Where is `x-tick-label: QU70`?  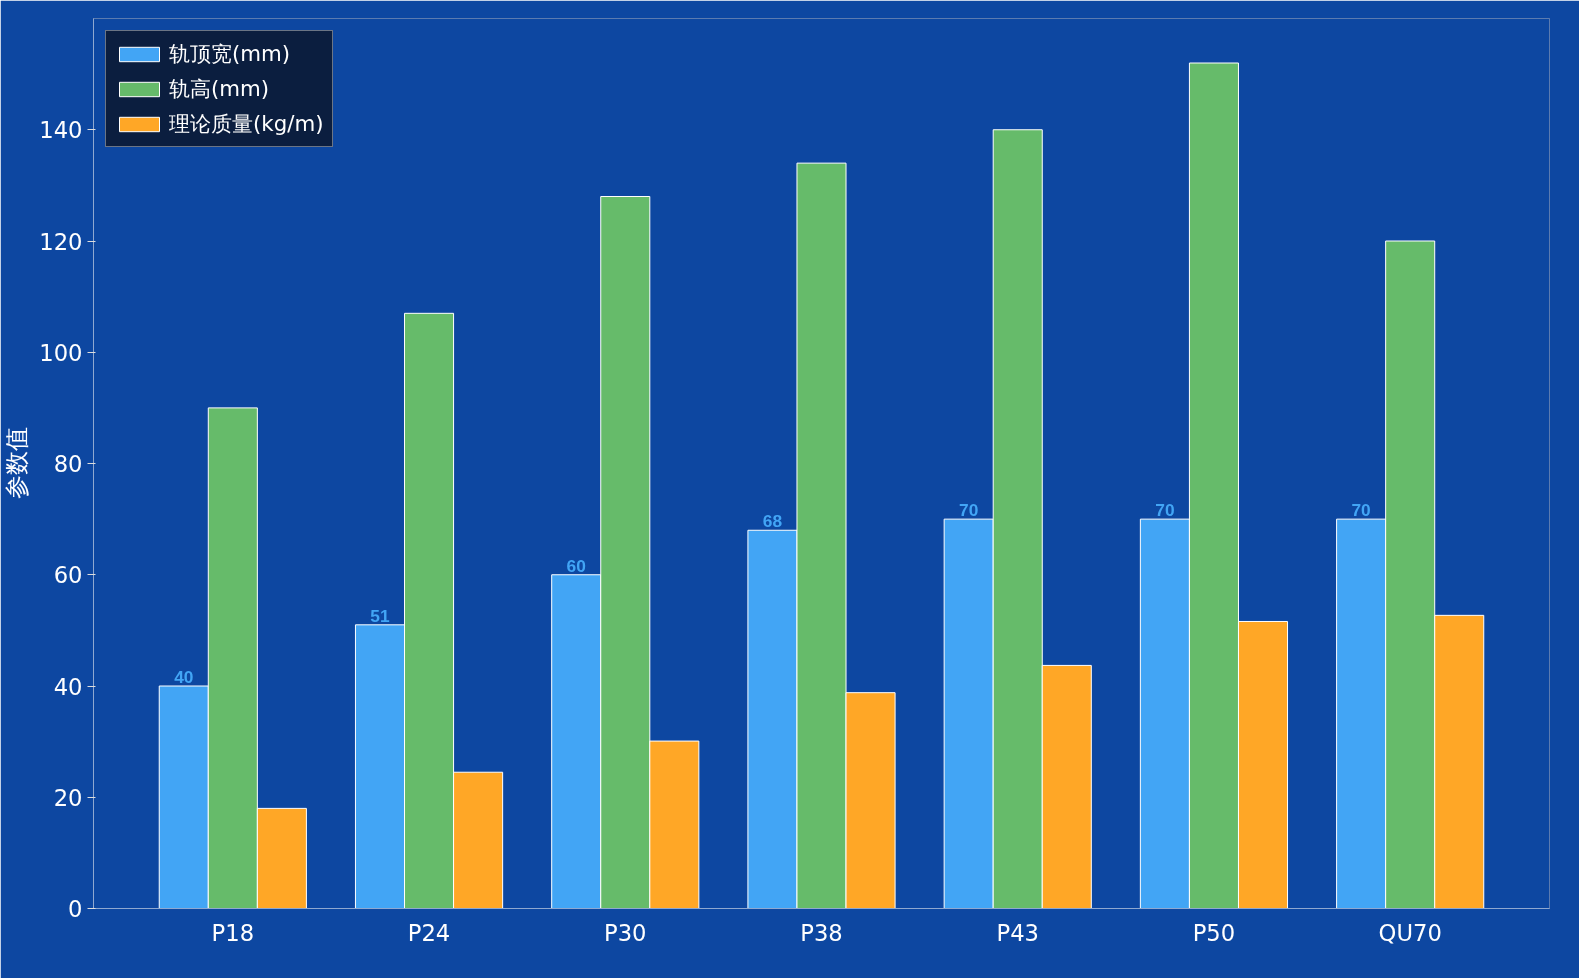
x-tick-label: QU70 is located at coordinates (1410, 932).